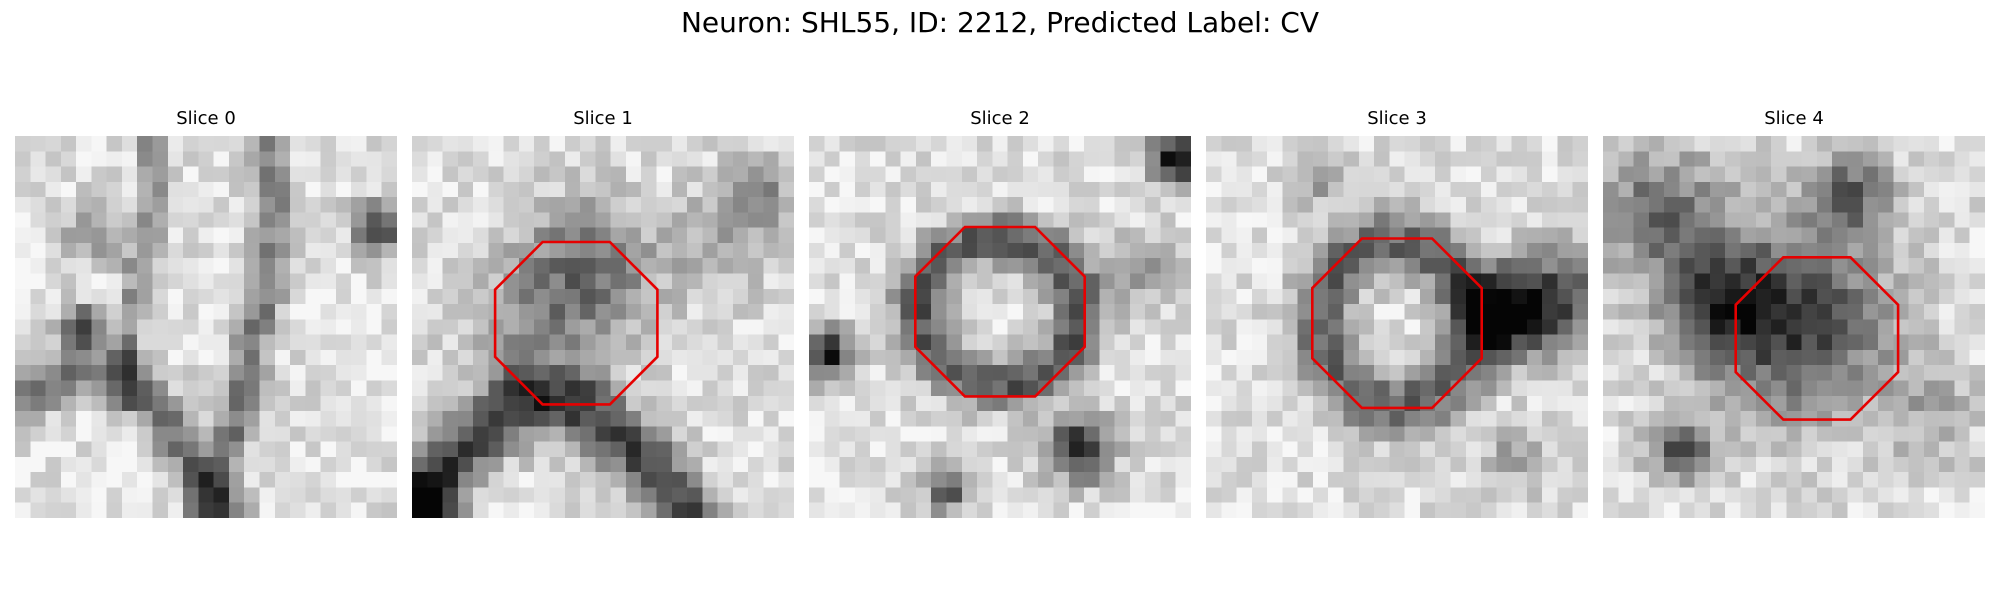 The image size is (2000, 600). I want to click on slice-title-0: Slice 0, so click(206, 118).